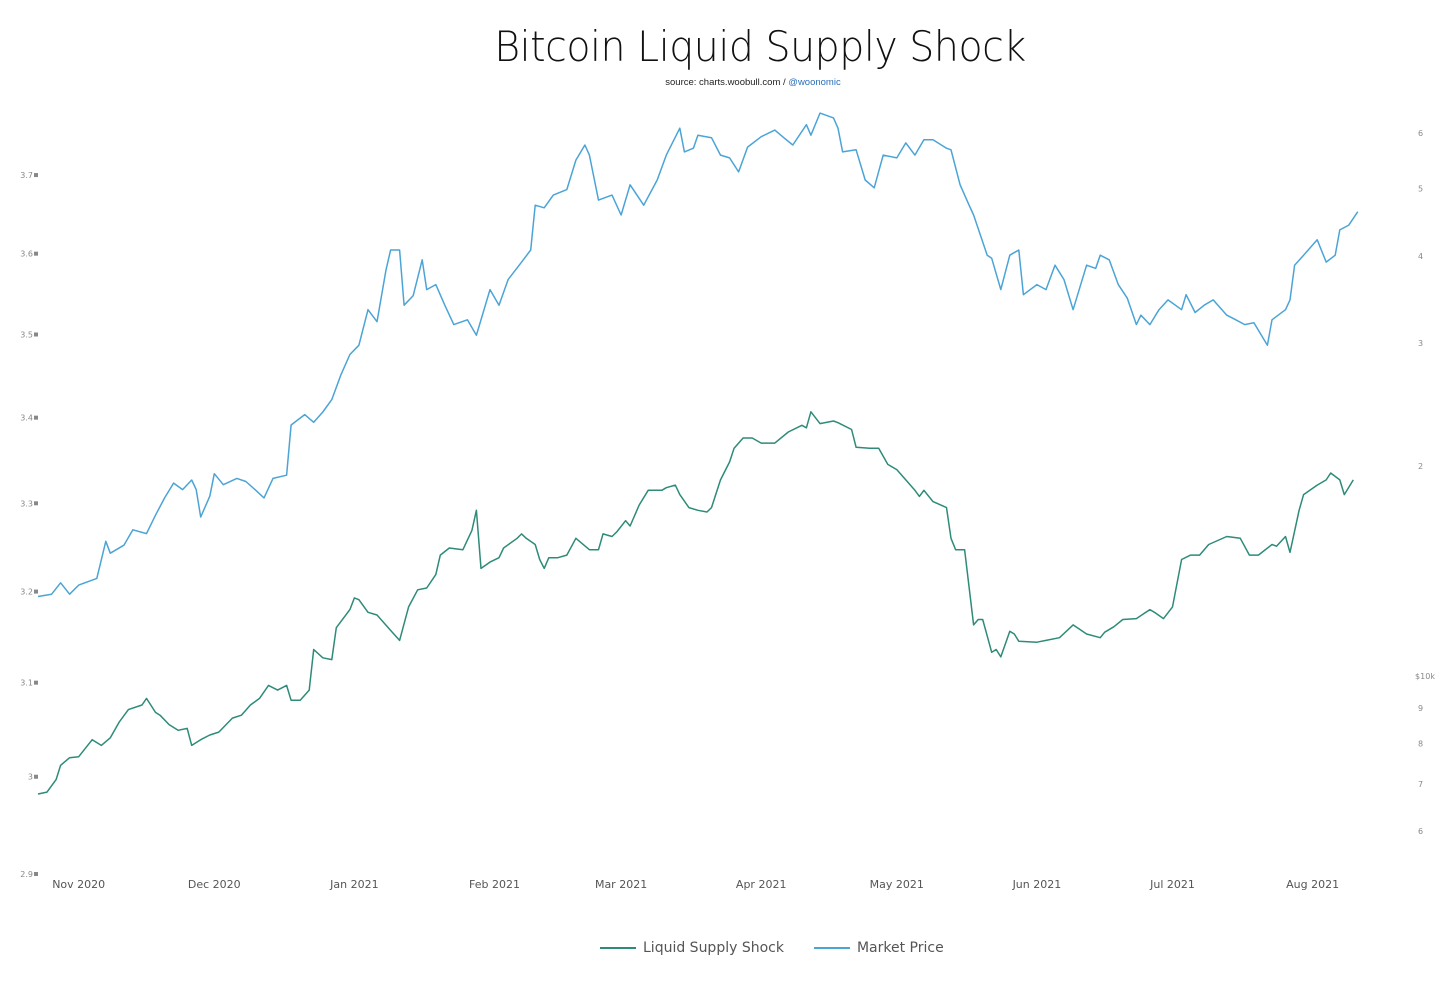  What do you see at coordinates (1172, 884) in the screenshot?
I see `x-tick-label: Jul 2021` at bounding box center [1172, 884].